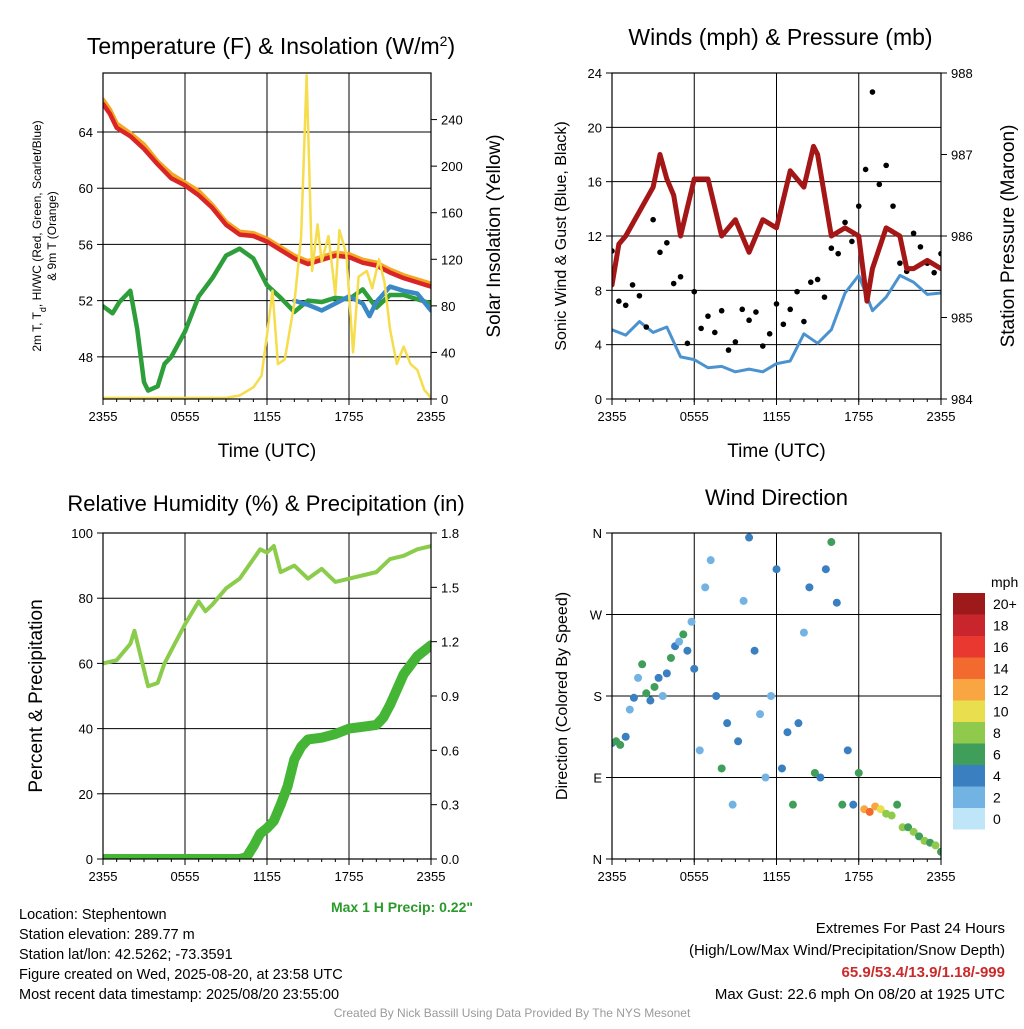 The height and width of the screenshot is (1029, 1024). What do you see at coordinates (962, 236) in the screenshot?
I see `wind-y2tick-label: 986` at bounding box center [962, 236].